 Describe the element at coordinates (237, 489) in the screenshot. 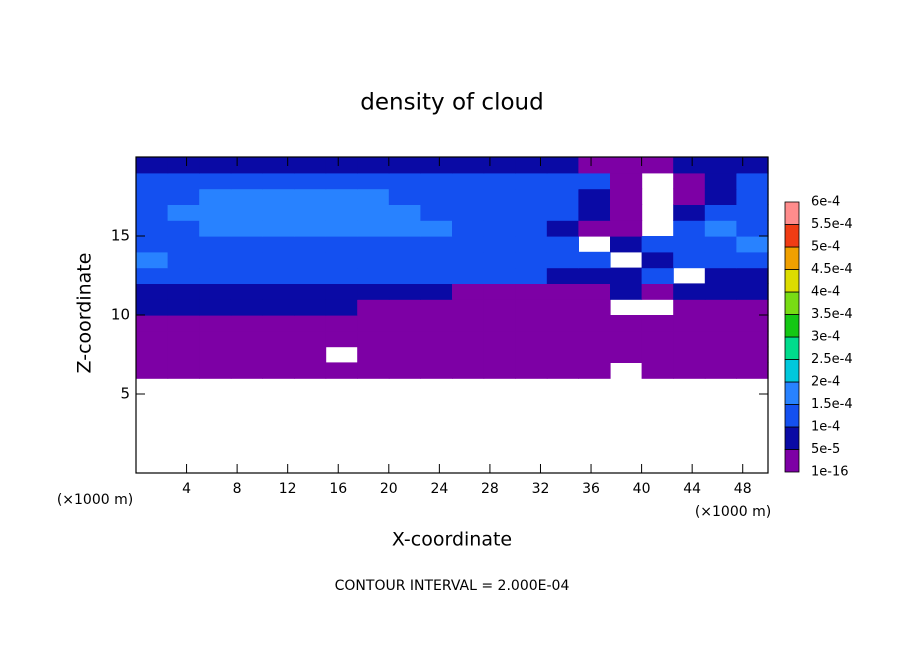

I see `x-tick-label: 8` at that location.